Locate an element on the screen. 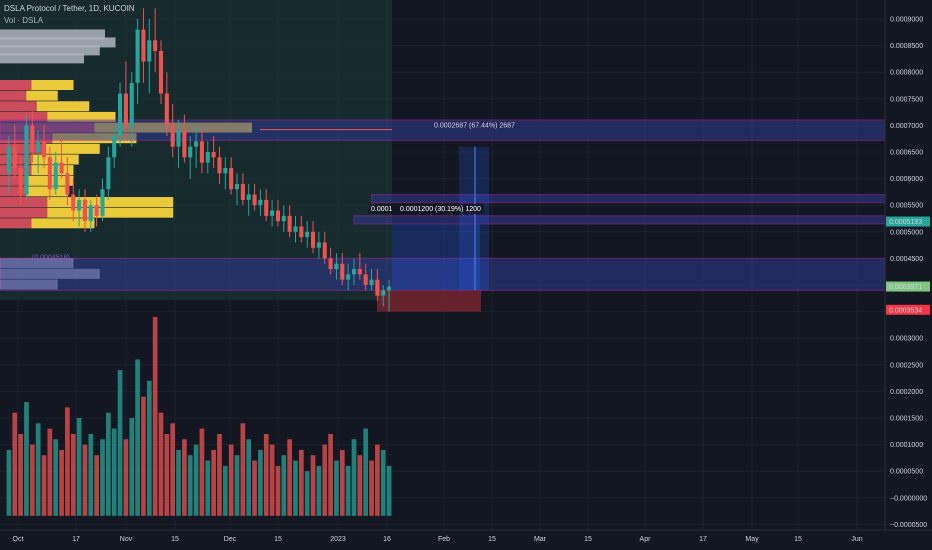 The width and height of the screenshot is (932, 550). measure-tools is located at coordinates (374, 220).